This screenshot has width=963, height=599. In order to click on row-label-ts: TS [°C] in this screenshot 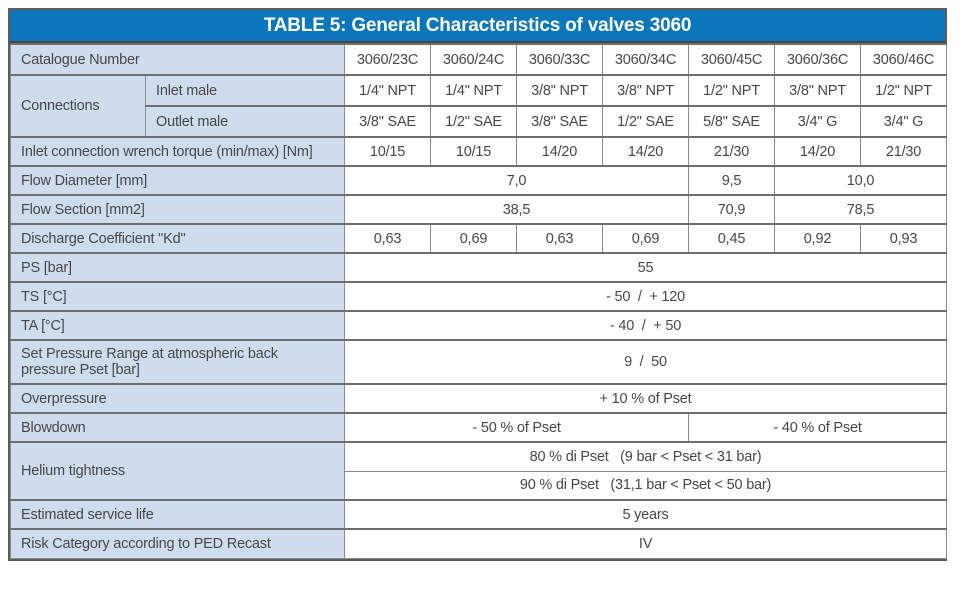, I will do `click(177, 296)`.